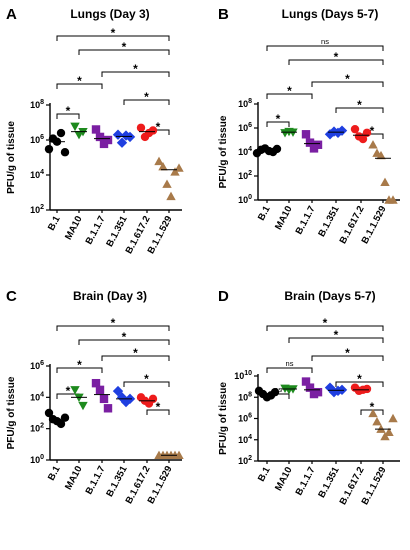 The image size is (410, 550). I want to click on y-tick-exponent: 0, so click(250, 197).